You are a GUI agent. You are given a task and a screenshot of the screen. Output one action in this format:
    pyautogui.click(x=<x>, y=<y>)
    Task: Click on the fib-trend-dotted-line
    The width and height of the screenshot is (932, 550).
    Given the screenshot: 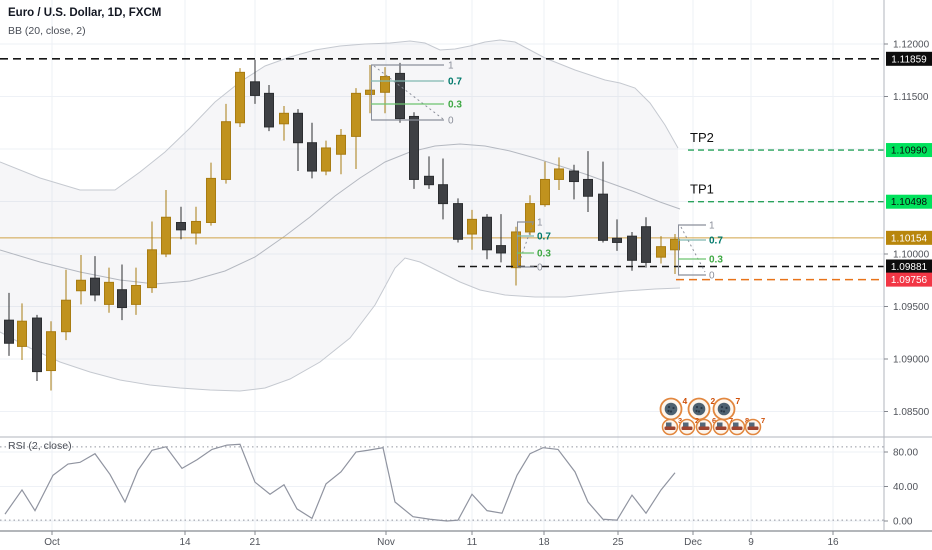 What is the action you would take?
    pyautogui.click(x=693, y=249)
    